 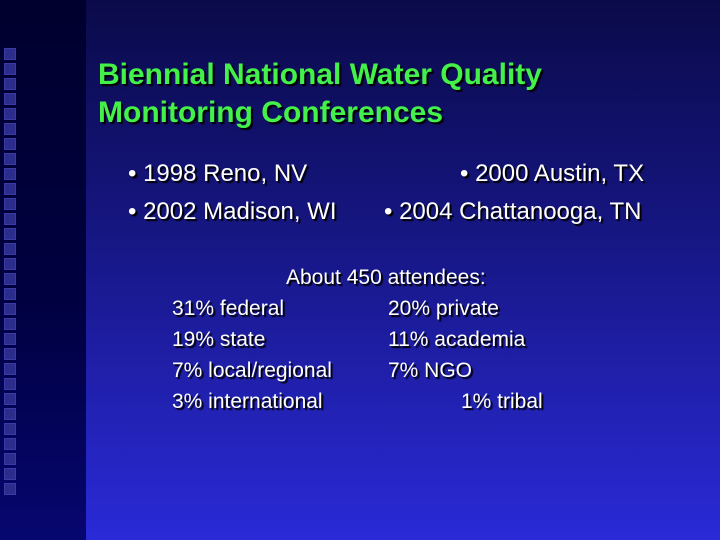 I want to click on attendance-item: 11% academia, so click(x=457, y=339).